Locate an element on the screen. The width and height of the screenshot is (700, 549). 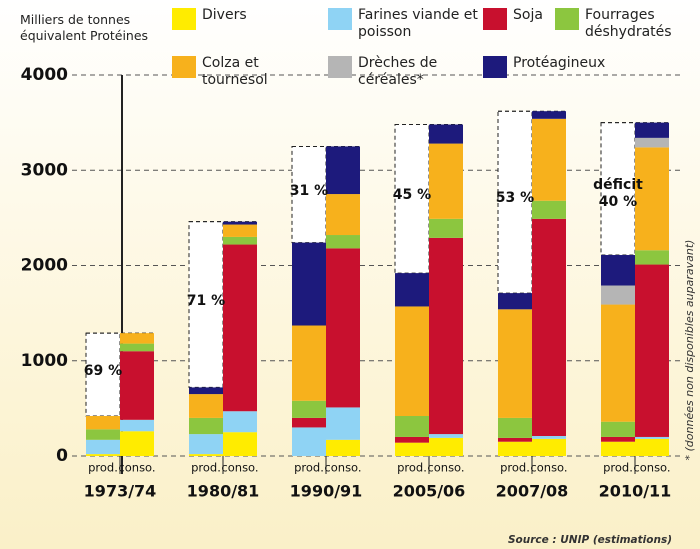
y-tick-label: 1000 is located at coordinates (44, 361).